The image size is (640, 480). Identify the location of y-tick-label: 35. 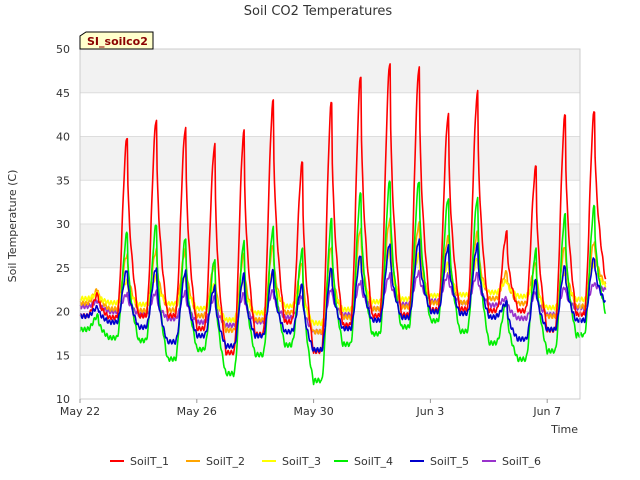
(63, 180).